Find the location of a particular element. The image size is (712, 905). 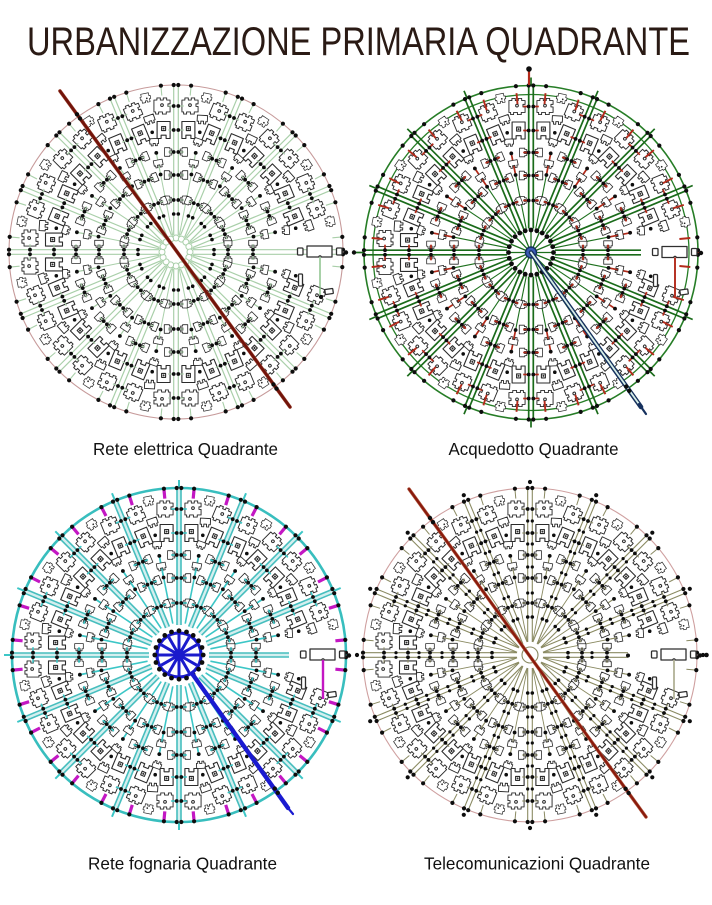

svg-text: Telecomunicazioni Quadrante is located at coordinates (537, 864).